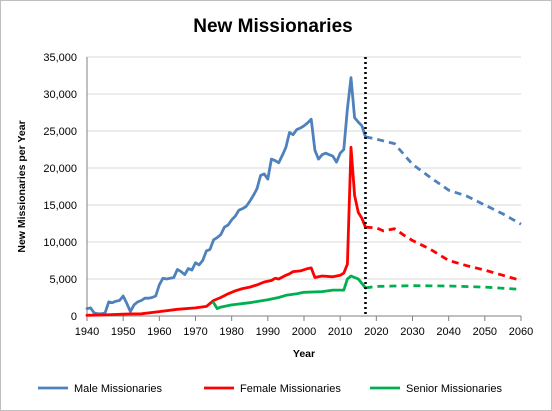 This screenshot has height=411, width=552. I want to click on x-tick-label: 1960, so click(159, 332).